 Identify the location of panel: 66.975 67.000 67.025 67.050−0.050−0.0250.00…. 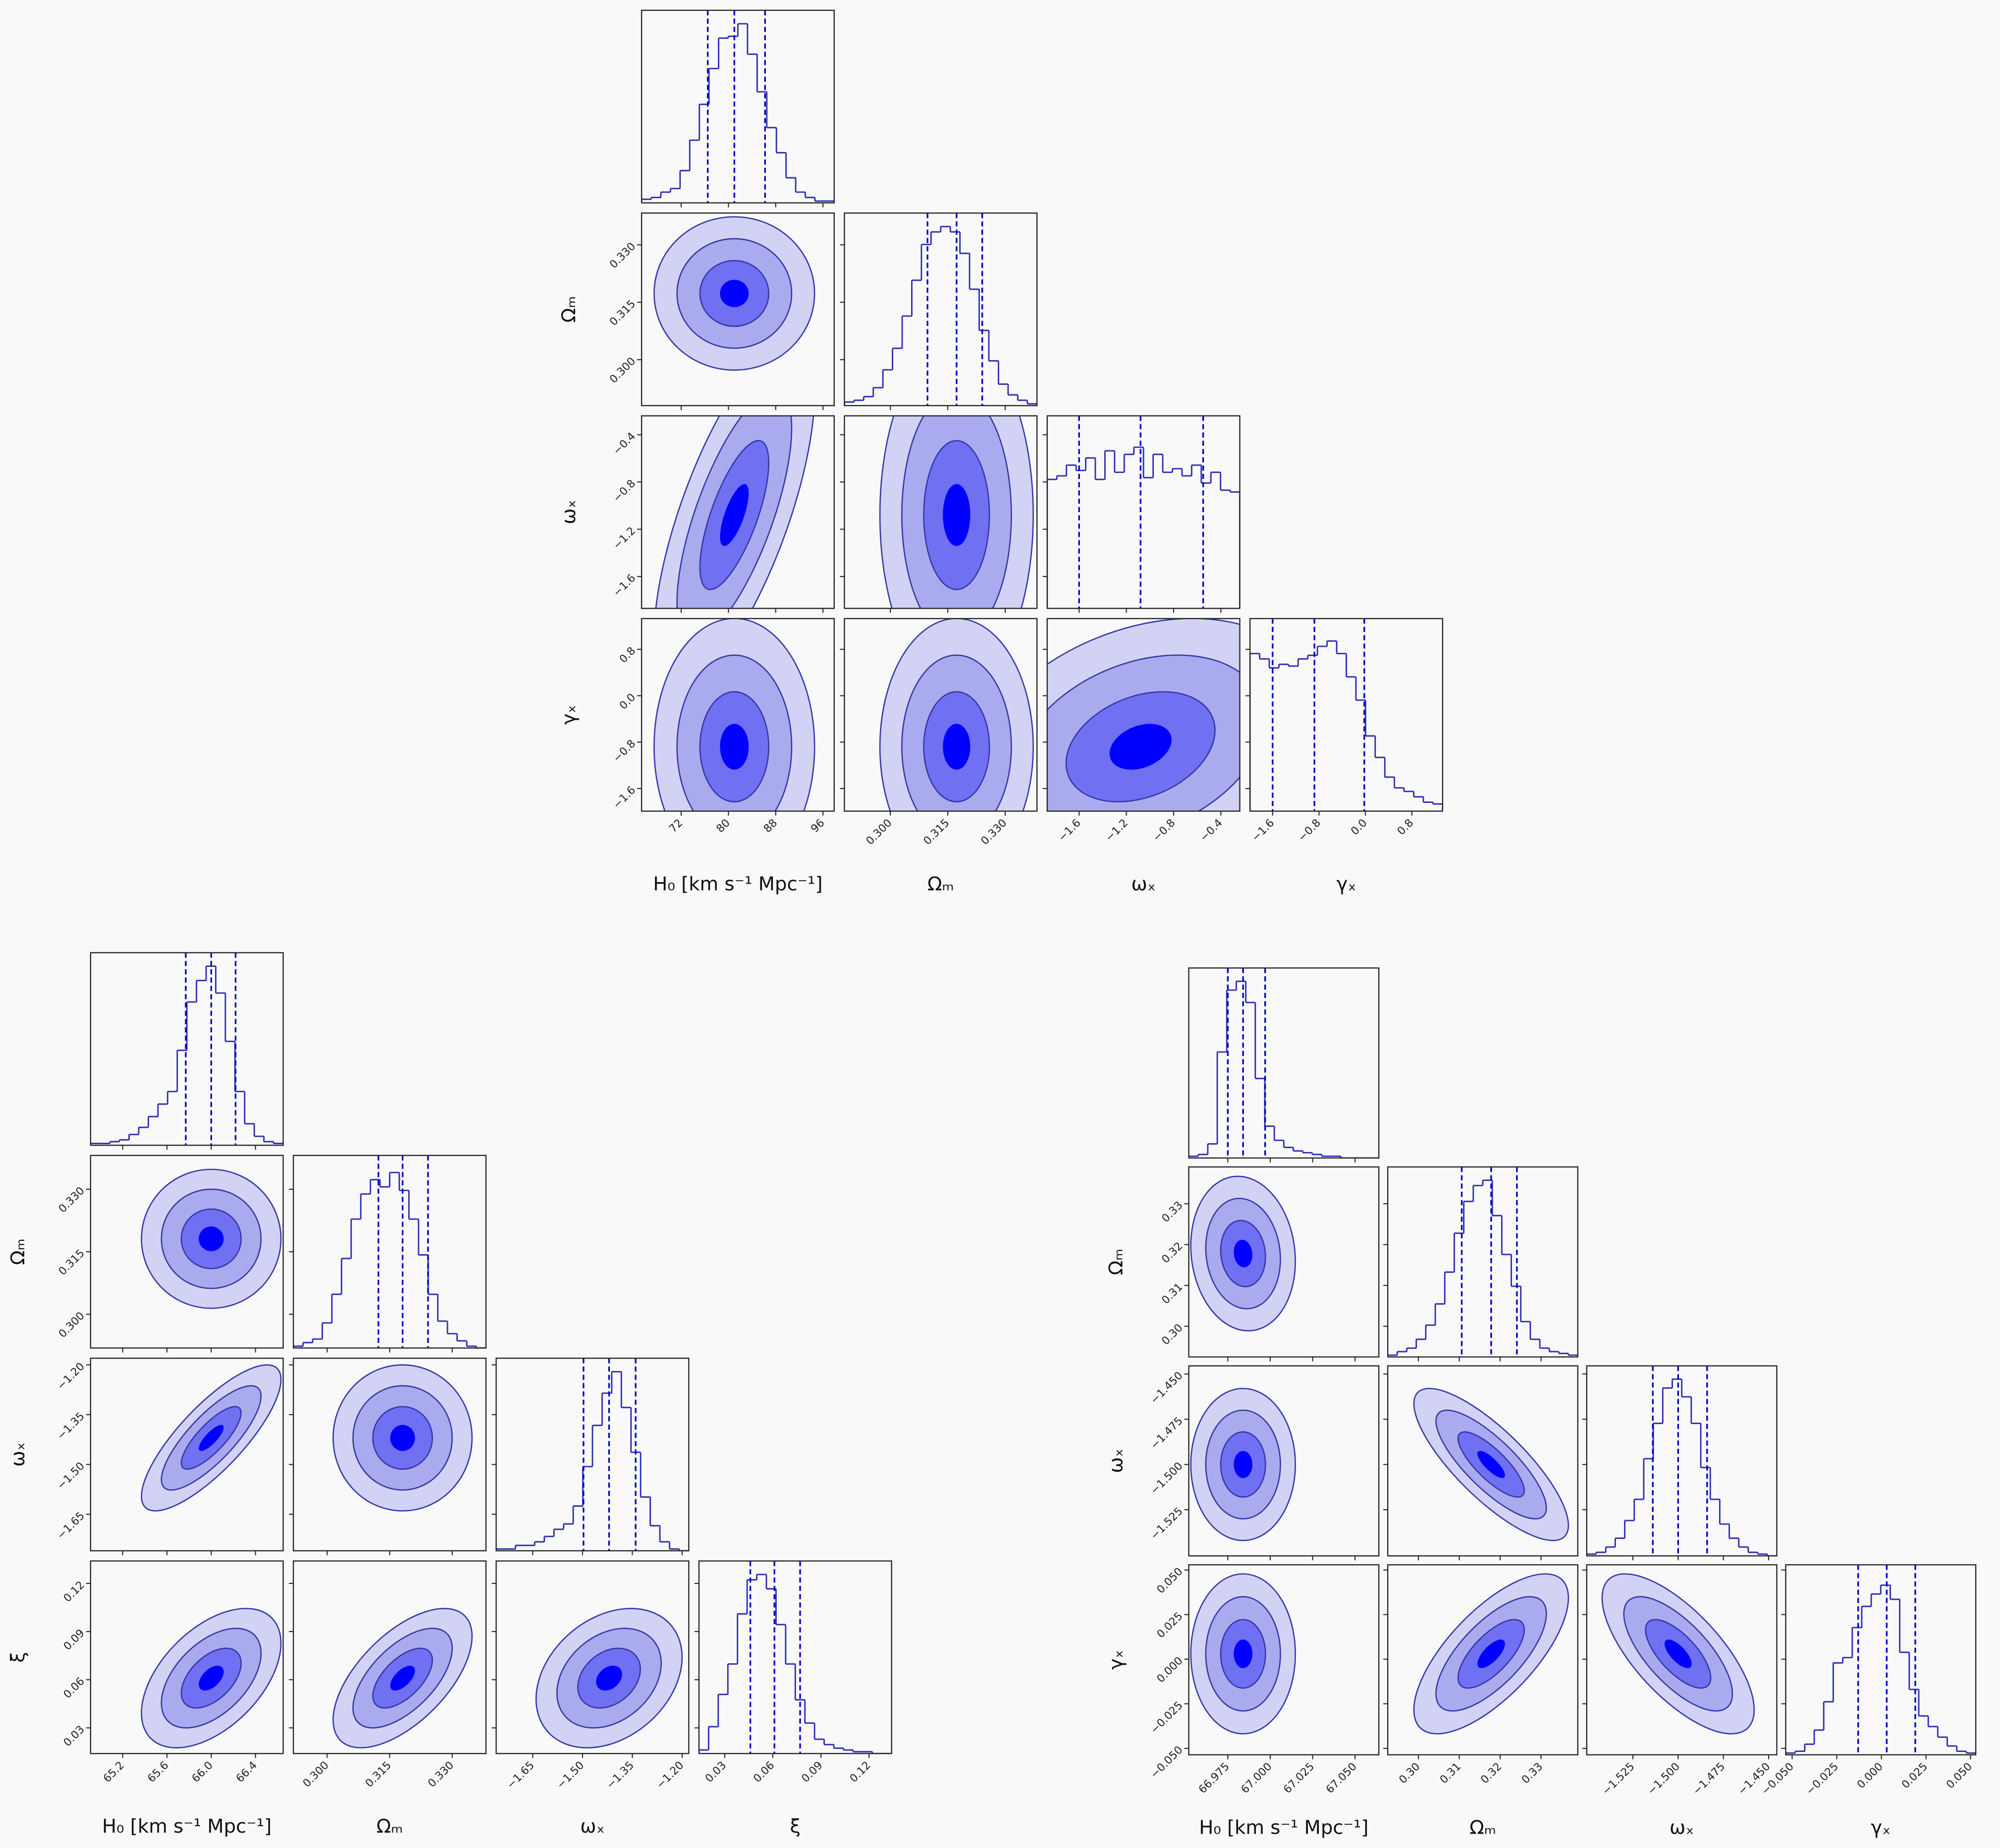
(1264, 1680).